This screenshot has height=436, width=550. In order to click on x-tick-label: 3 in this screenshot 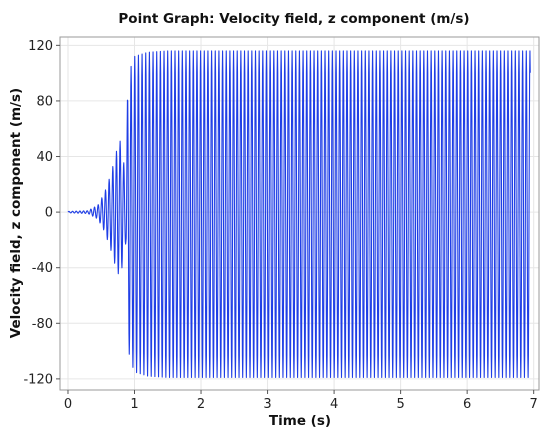, I will do `click(267, 404)`.